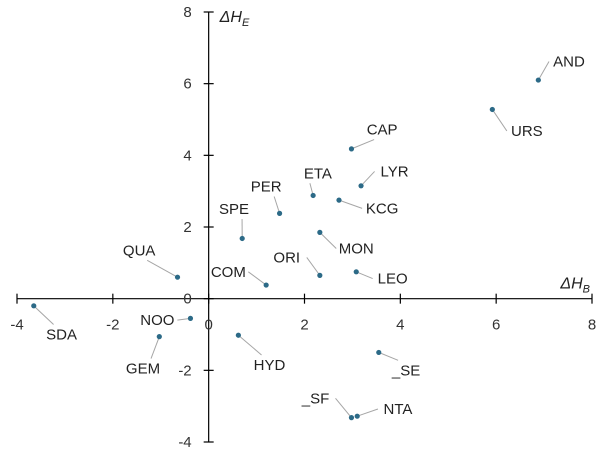 Image resolution: width=605 pixels, height=454 pixels. What do you see at coordinates (397, 409) in the screenshot?
I see `point-label-nta: NTA` at bounding box center [397, 409].